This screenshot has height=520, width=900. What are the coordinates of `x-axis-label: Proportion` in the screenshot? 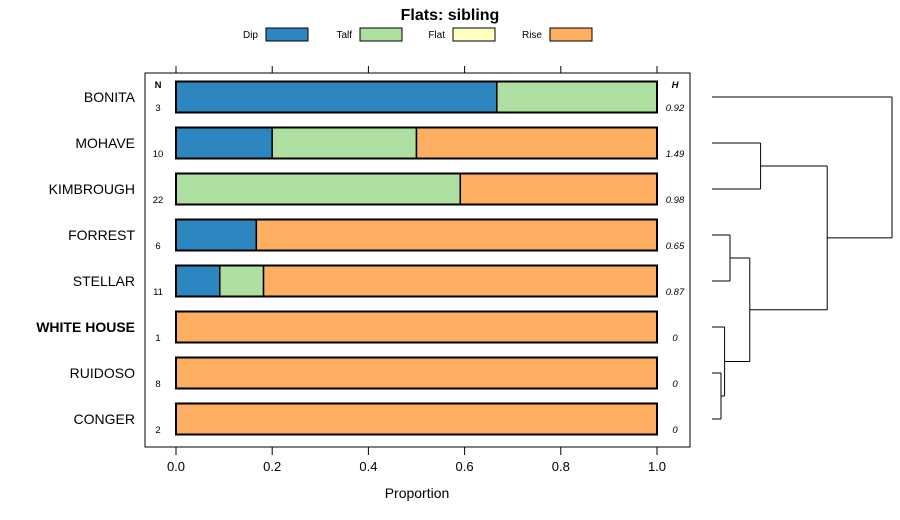 It's located at (417, 493).